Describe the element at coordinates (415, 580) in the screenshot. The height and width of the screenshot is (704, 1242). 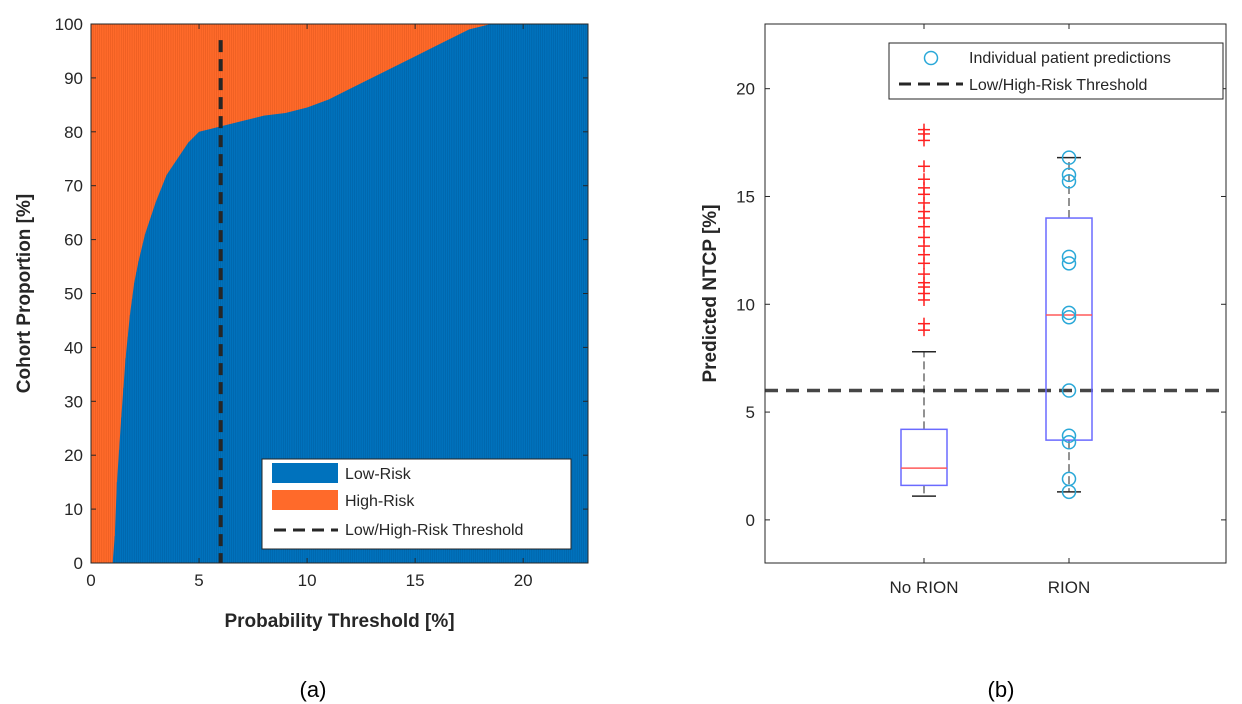
I see `x-tick-label: 15` at that location.